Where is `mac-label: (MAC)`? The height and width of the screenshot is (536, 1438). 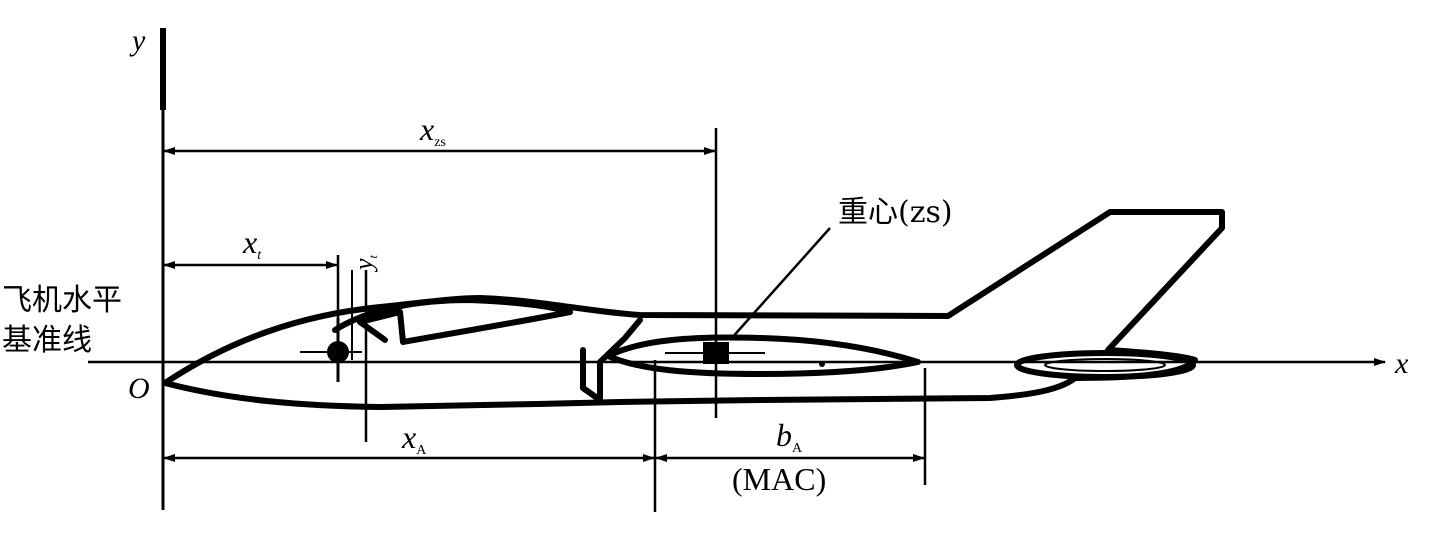
mac-label: (MAC) is located at coordinates (779, 479).